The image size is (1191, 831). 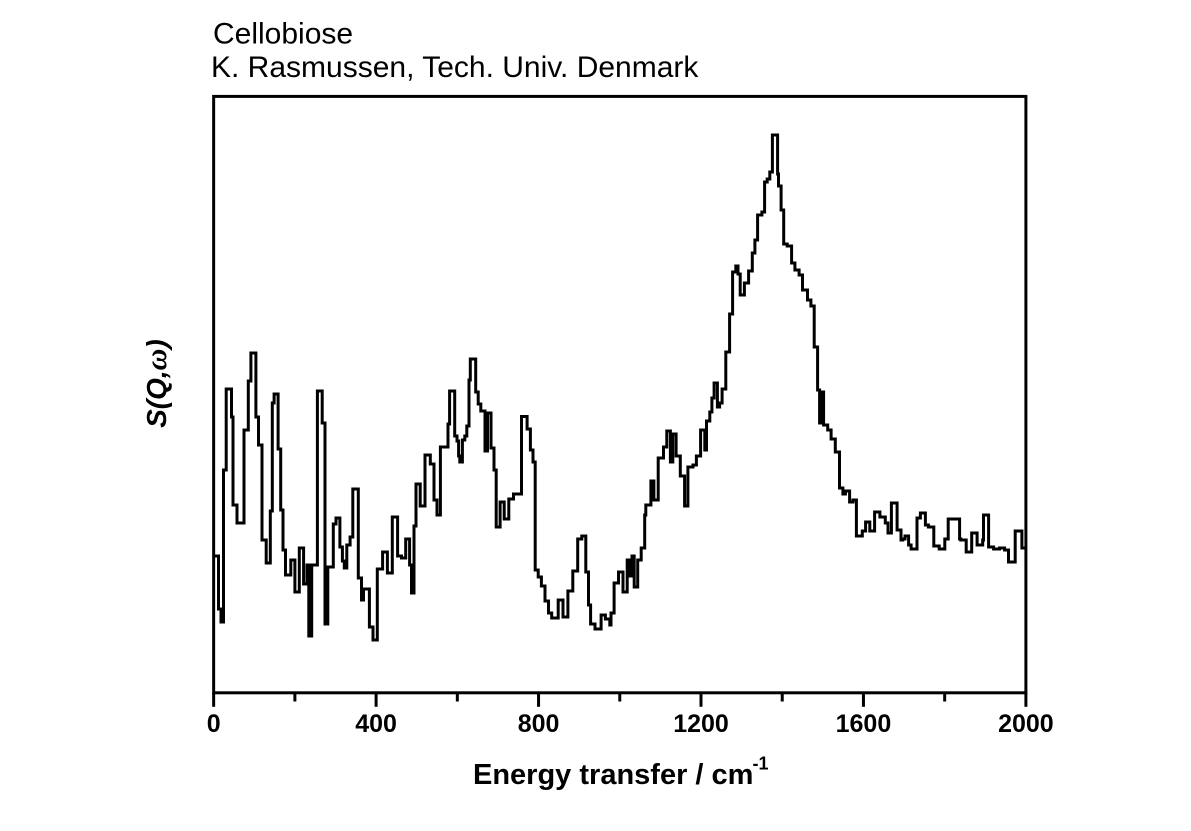 I want to click on svg-text: S(Q,ω), so click(x=156, y=383).